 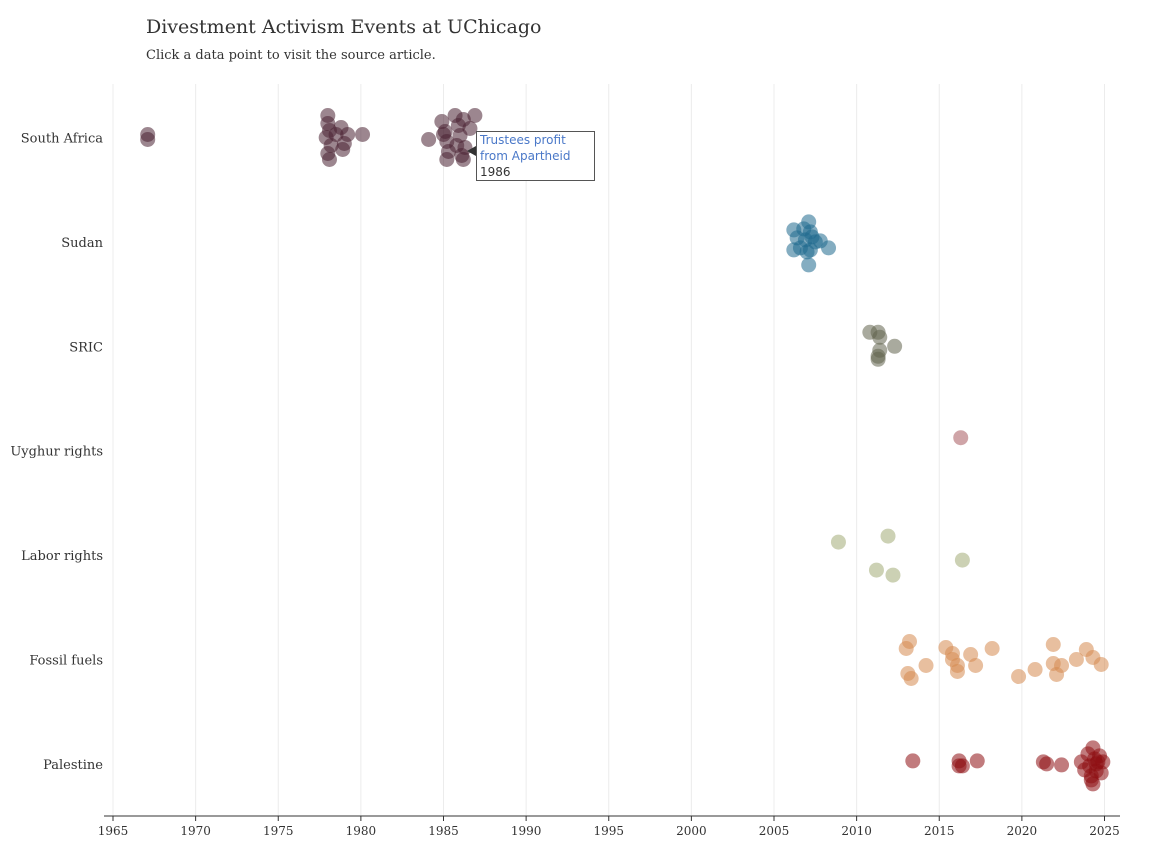 What do you see at coordinates (1104, 831) in the screenshot?
I see `x-tick-label: 2025` at bounding box center [1104, 831].